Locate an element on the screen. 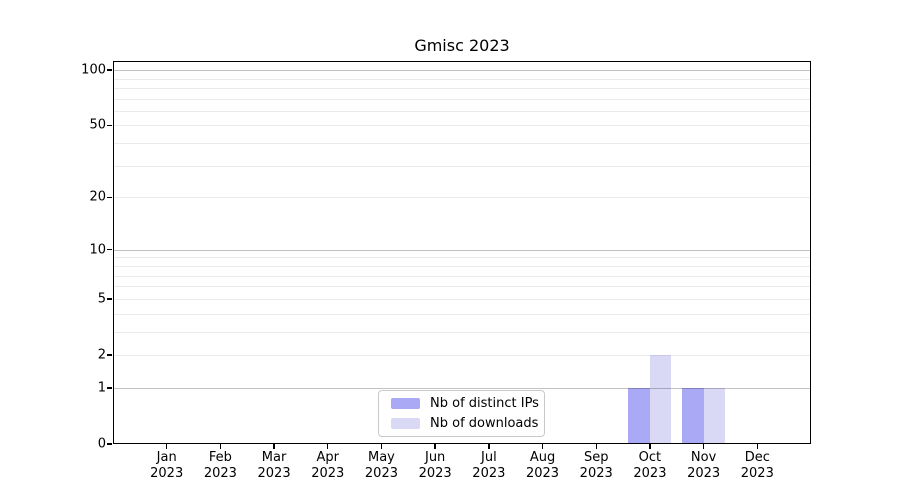 The image size is (900, 500). y-tick-label-2: 2 is located at coordinates (101, 355).